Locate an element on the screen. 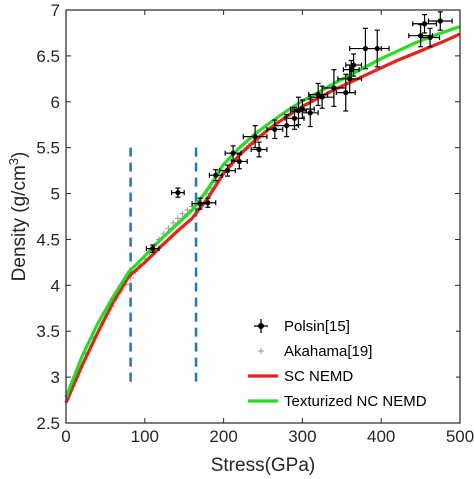  legend-label-nc-nemd: Texturized NC NEMD is located at coordinates (355, 401).